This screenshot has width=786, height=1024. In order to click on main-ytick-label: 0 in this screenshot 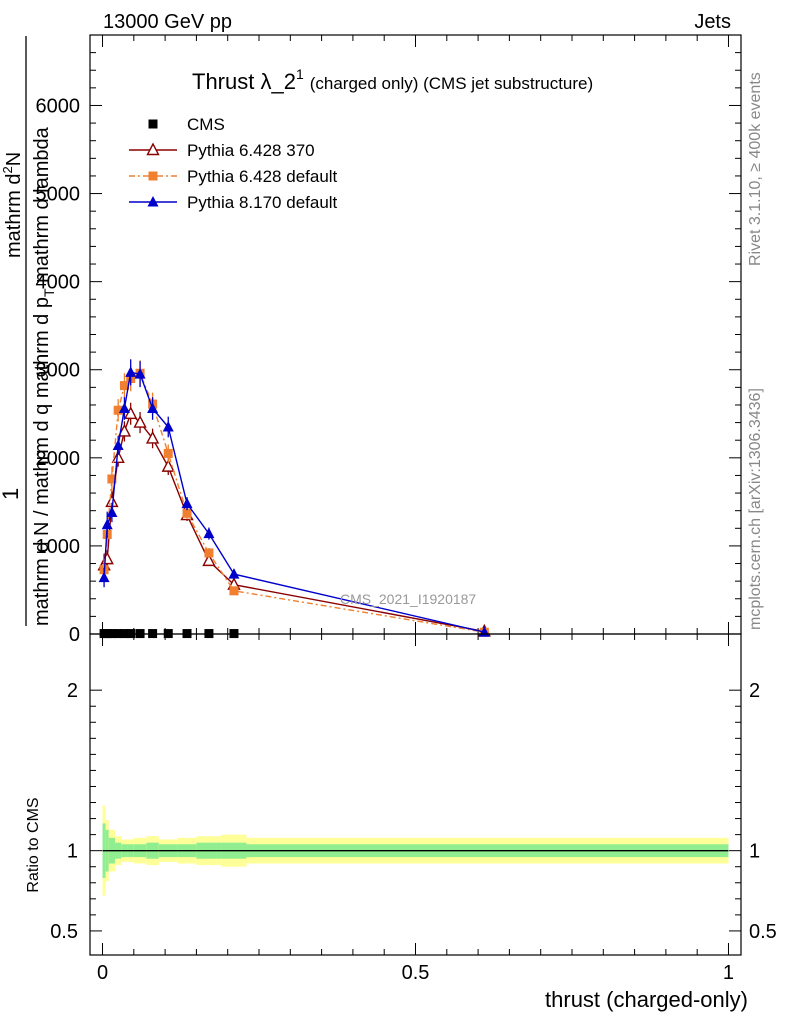, I will do `click(74, 635)`.